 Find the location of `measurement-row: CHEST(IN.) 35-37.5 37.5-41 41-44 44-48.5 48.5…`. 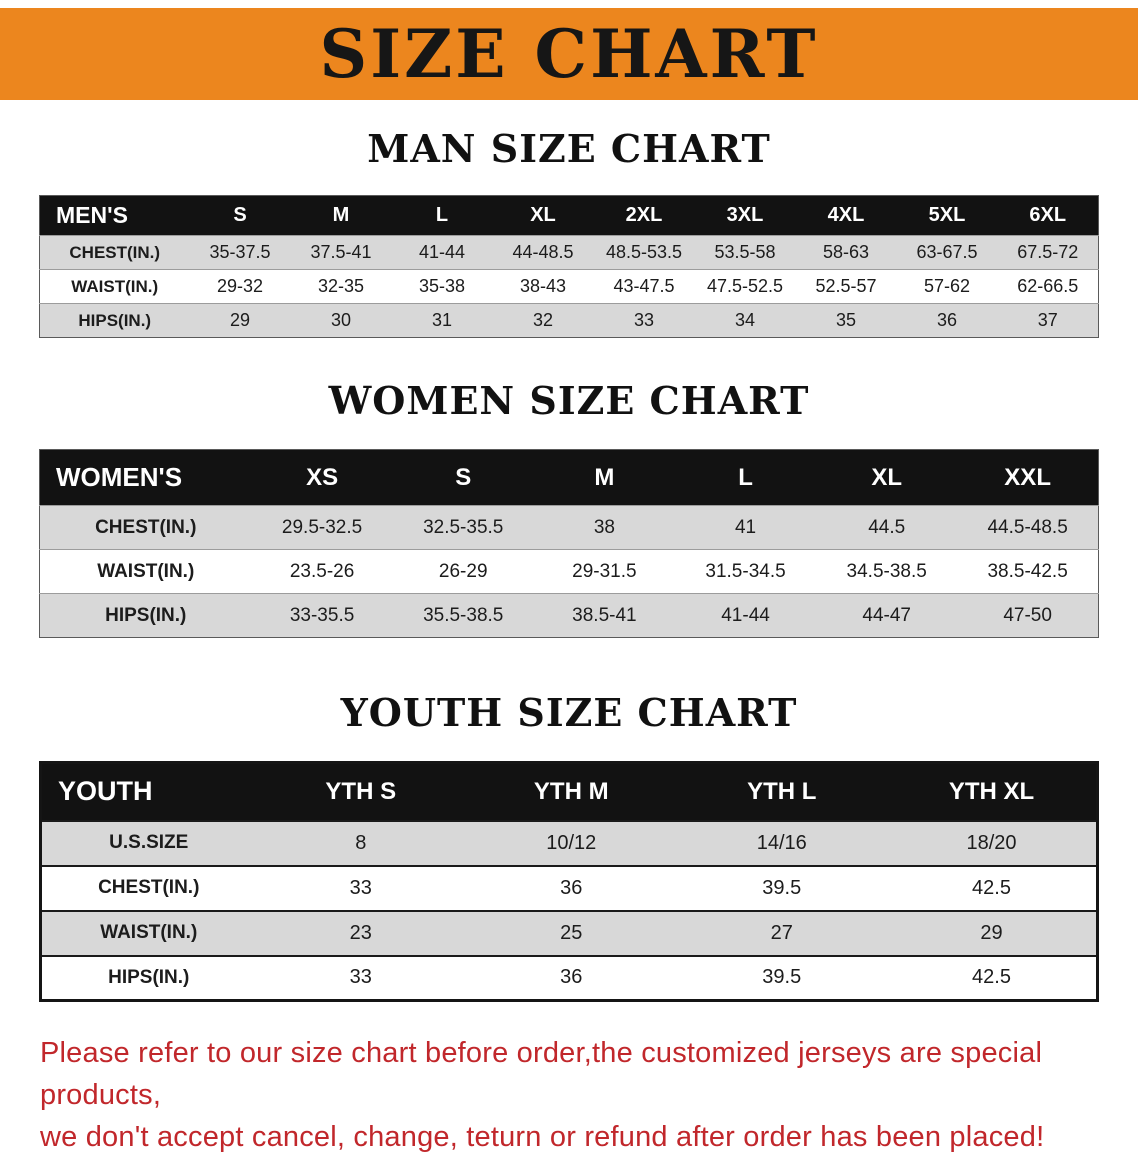

measurement-row: CHEST(IN.) 35-37.5 37.5-41 41-44 44-48.5 48.5… is located at coordinates (569, 252).